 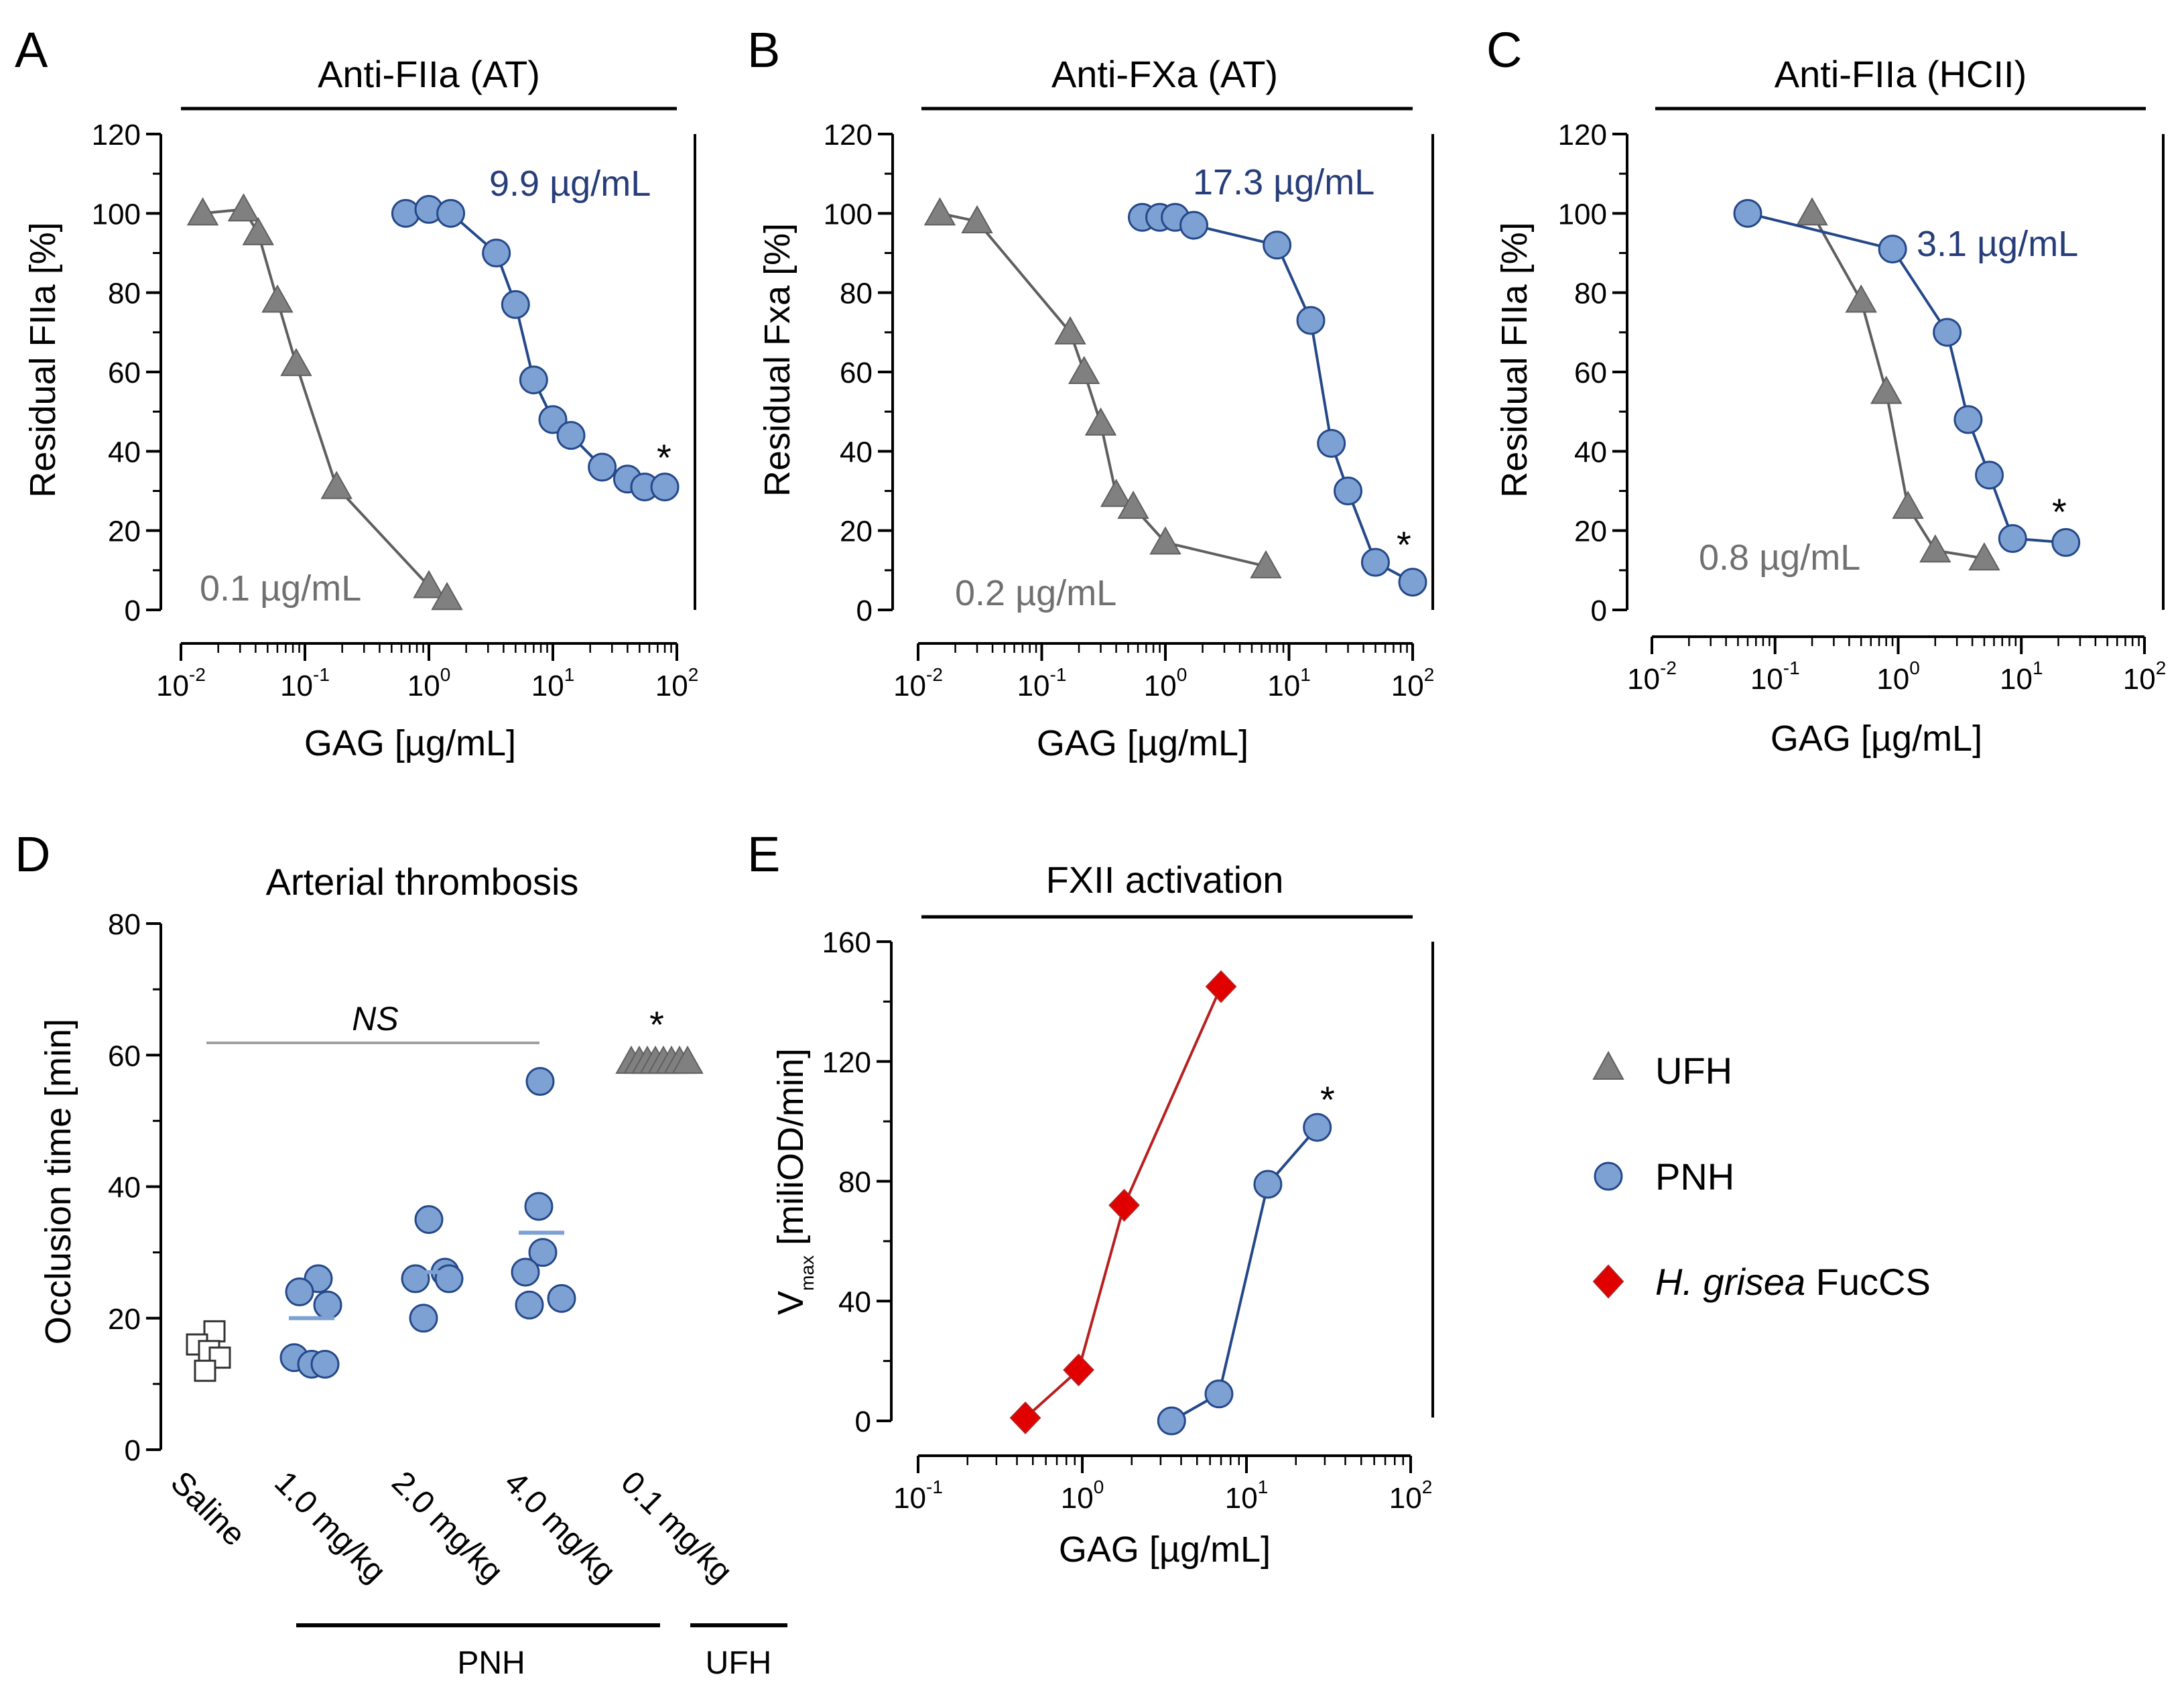 I want to click on chart-title-b: Anti-FXa (AT), so click(x=1164, y=74).